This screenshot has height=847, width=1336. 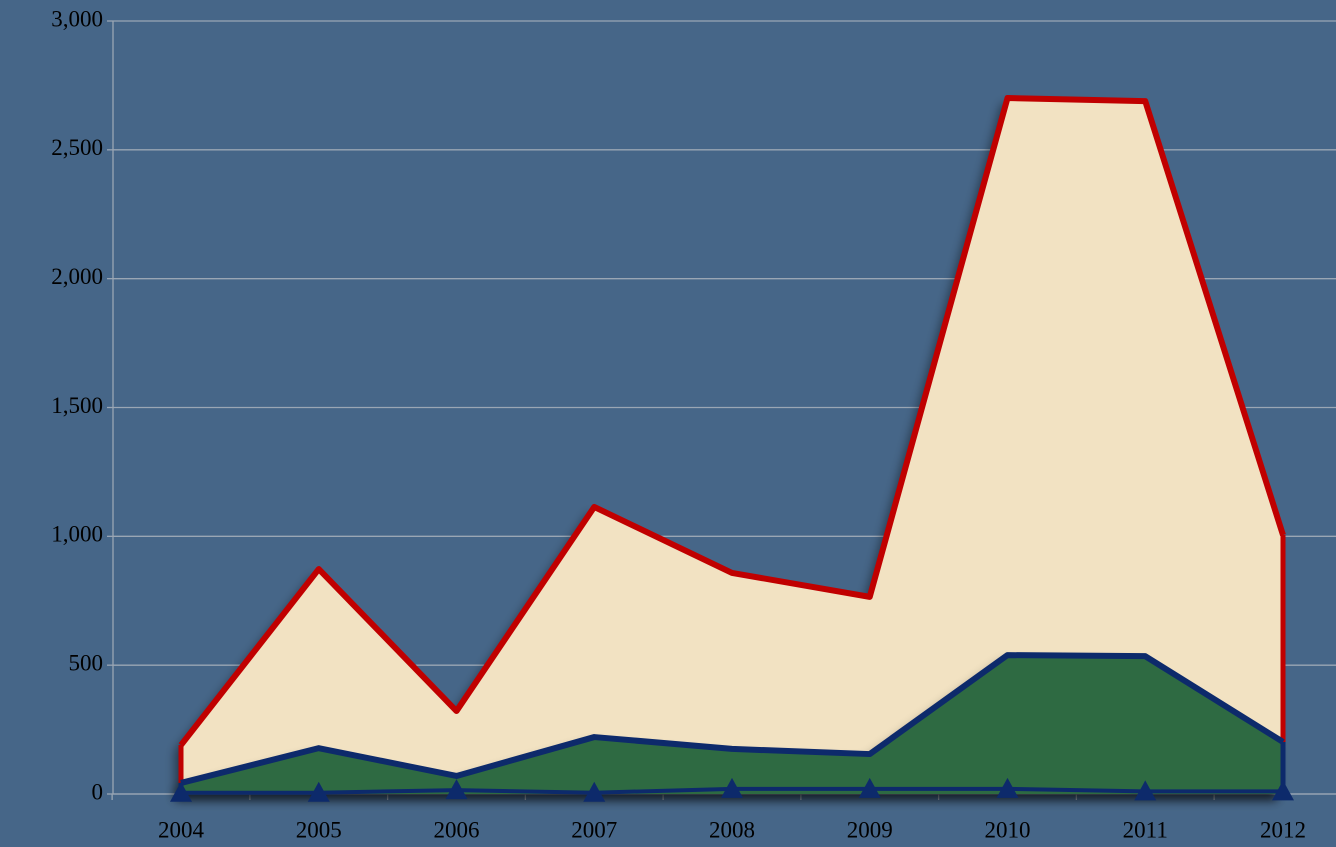 I want to click on x-tick-label: 2011, so click(x=1145, y=829).